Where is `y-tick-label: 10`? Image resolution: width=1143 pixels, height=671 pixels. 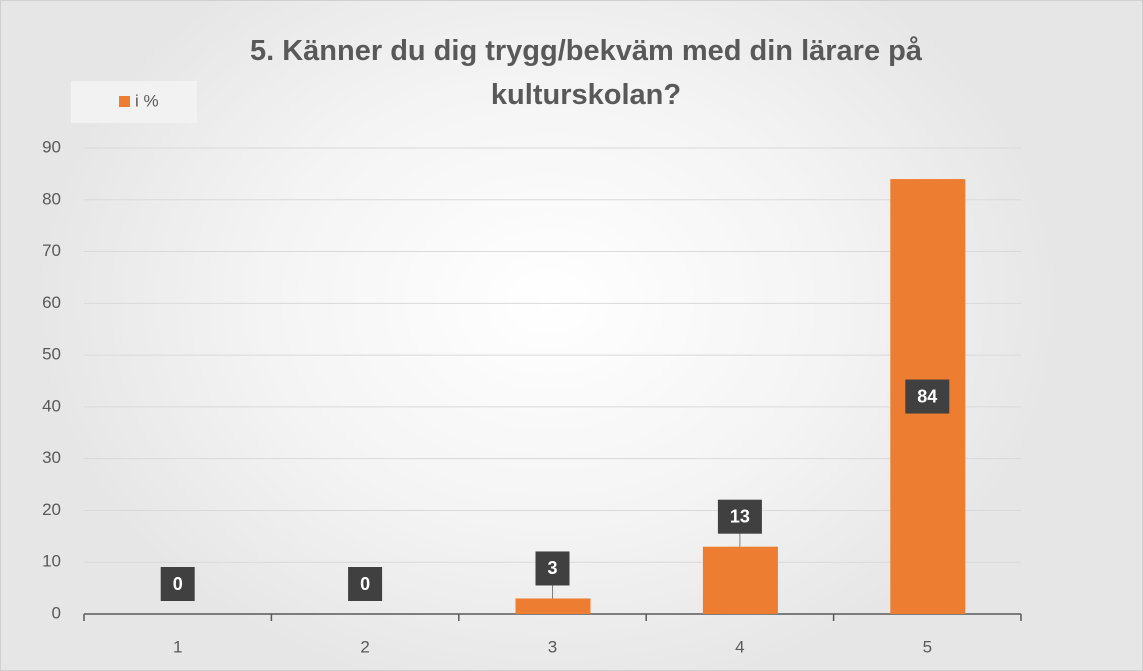 y-tick-label: 10 is located at coordinates (51, 561).